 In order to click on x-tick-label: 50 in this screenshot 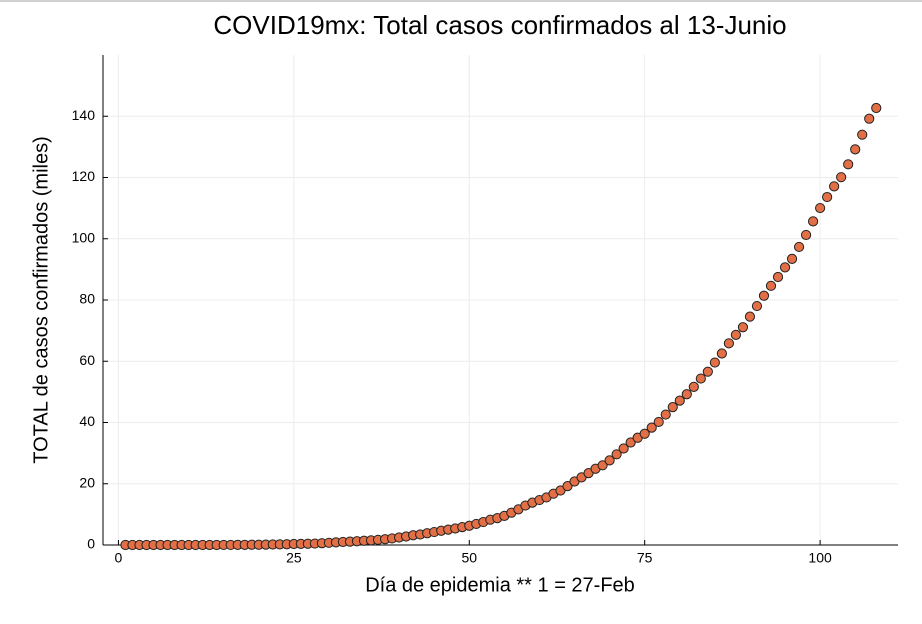, I will do `click(469, 558)`.